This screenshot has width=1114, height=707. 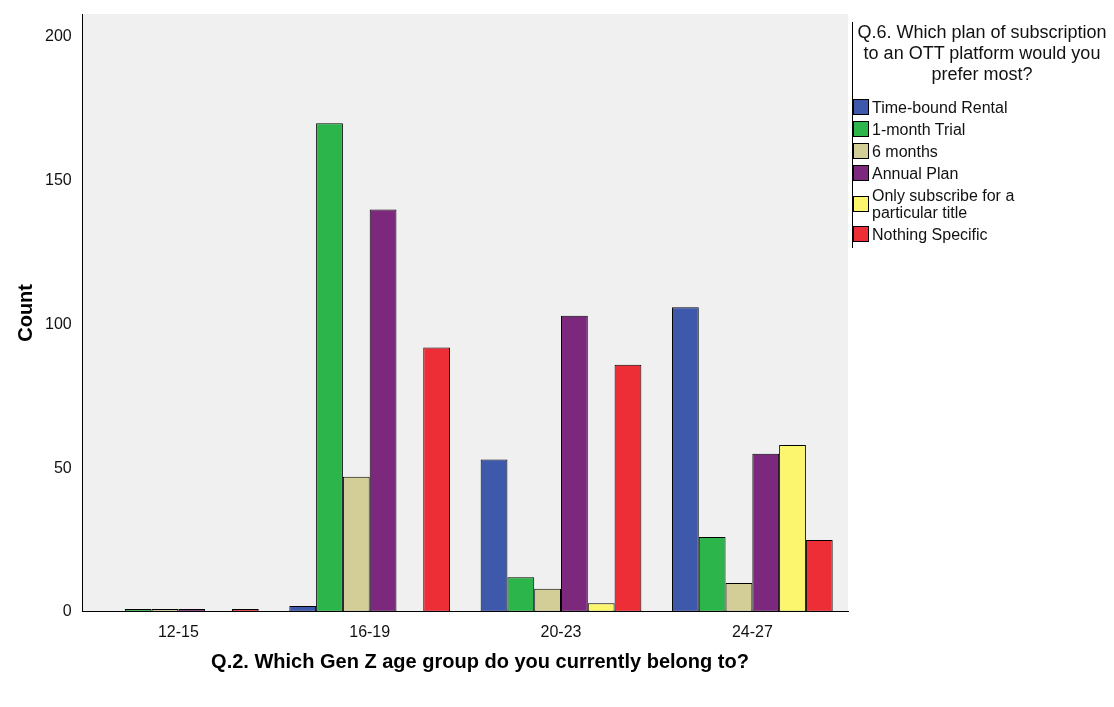 What do you see at coordinates (370, 631) in the screenshot?
I see `x-tick-label: 16-19` at bounding box center [370, 631].